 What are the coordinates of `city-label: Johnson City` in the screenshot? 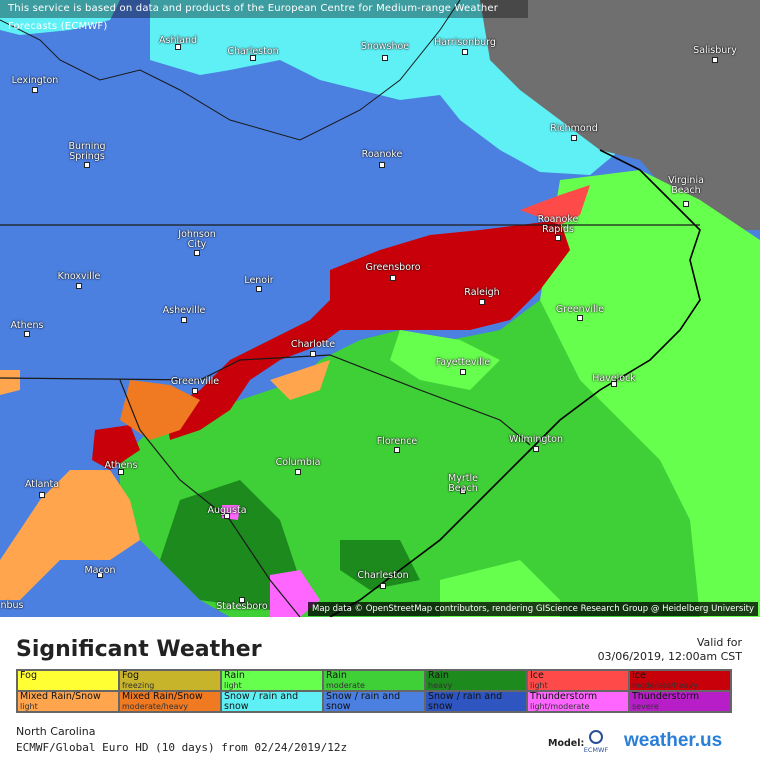 It's located at (197, 239).